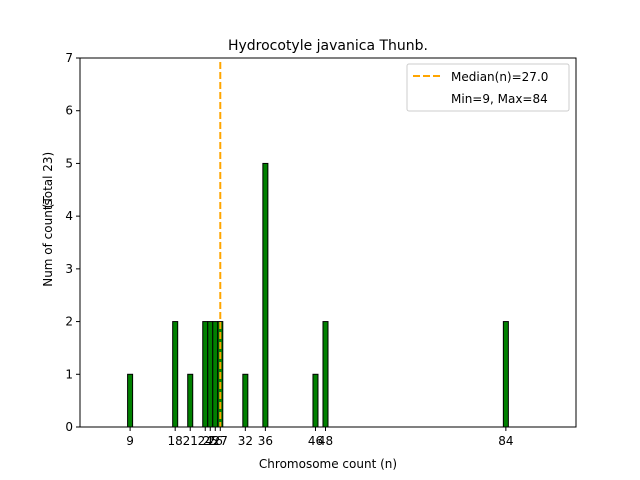  What do you see at coordinates (130, 441) in the screenshot?
I see `x-tick-label: 9` at bounding box center [130, 441].